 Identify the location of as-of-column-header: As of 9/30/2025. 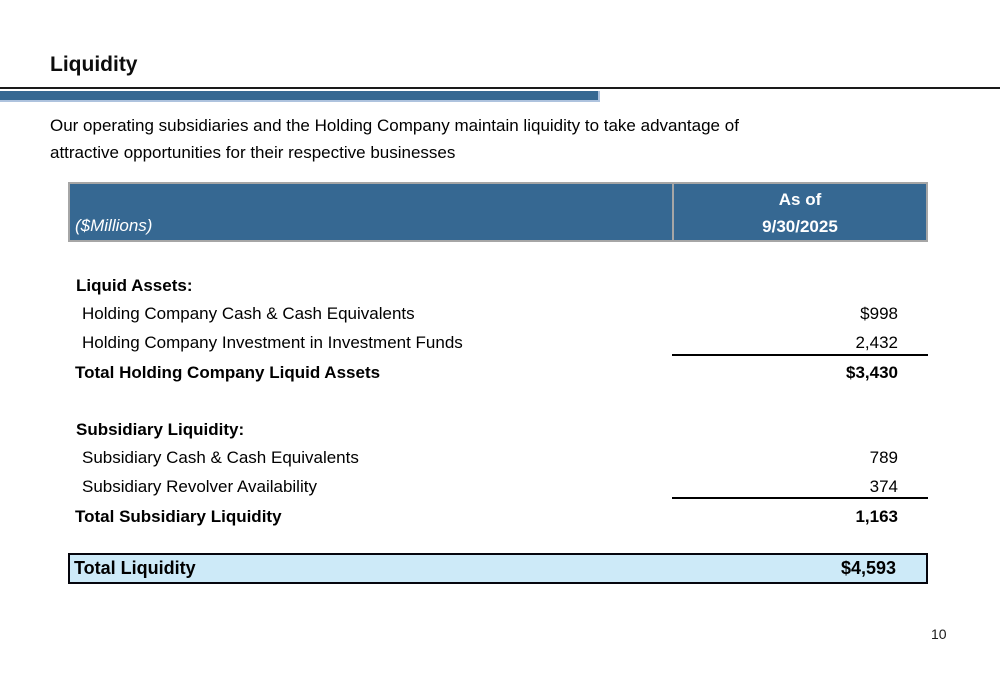
(800, 212).